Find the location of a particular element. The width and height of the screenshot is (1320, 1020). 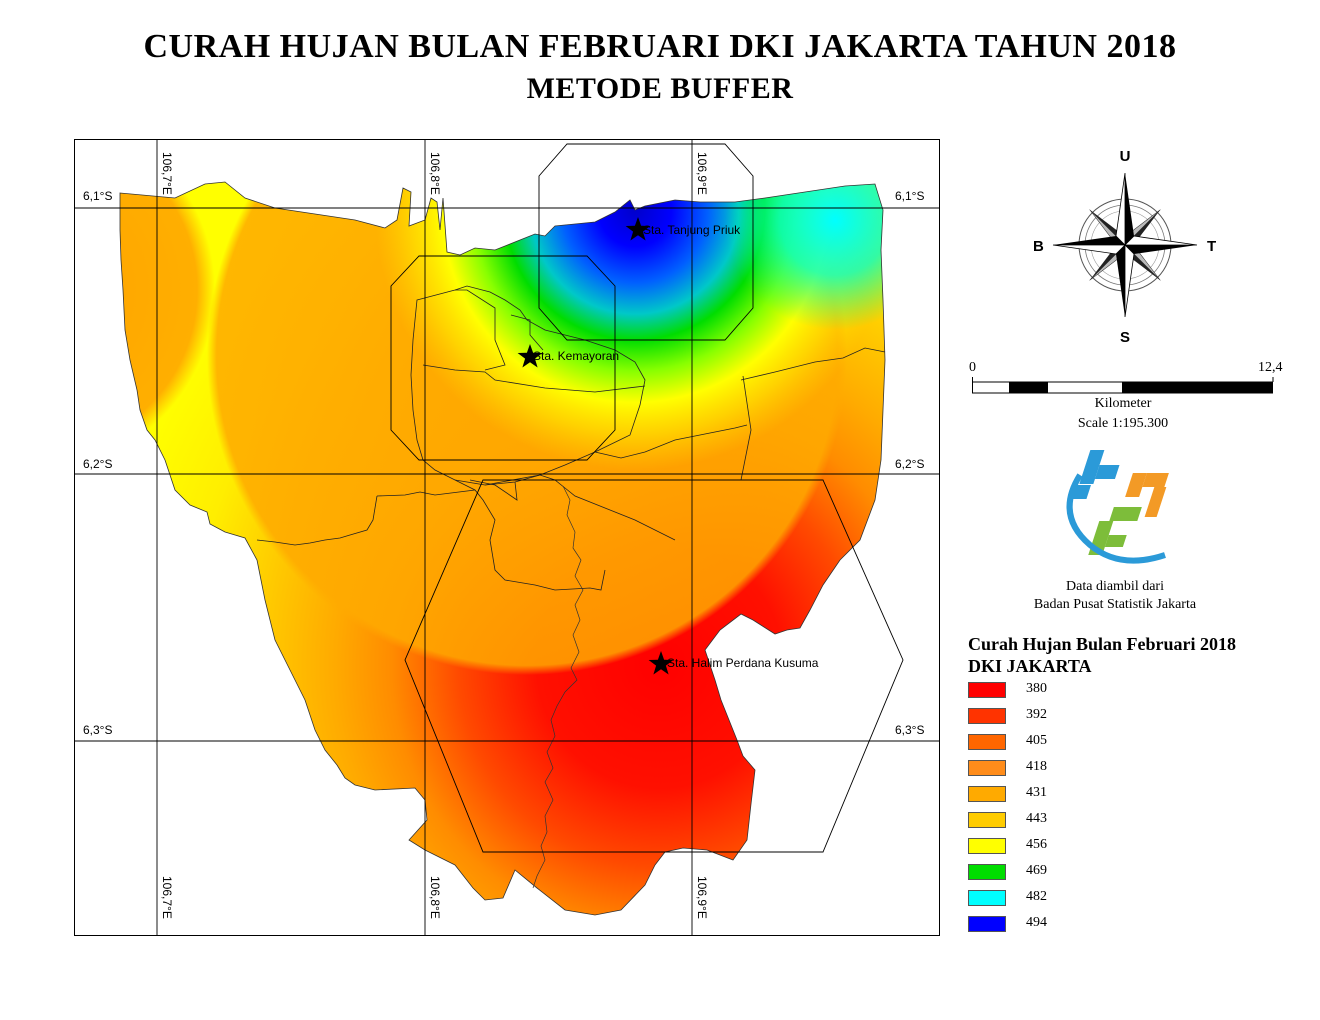

station-label: Sta. Tanjung Priuk is located at coordinates (692, 230).